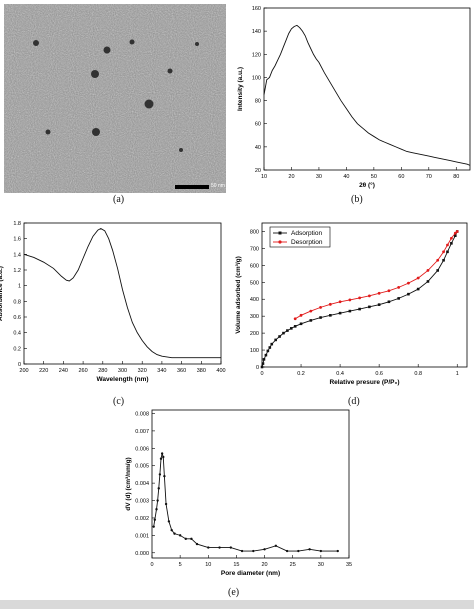 The image size is (474, 609). Describe the element at coordinates (17, 334) in the screenshot. I see `y-tick-label: 0.4` at that location.